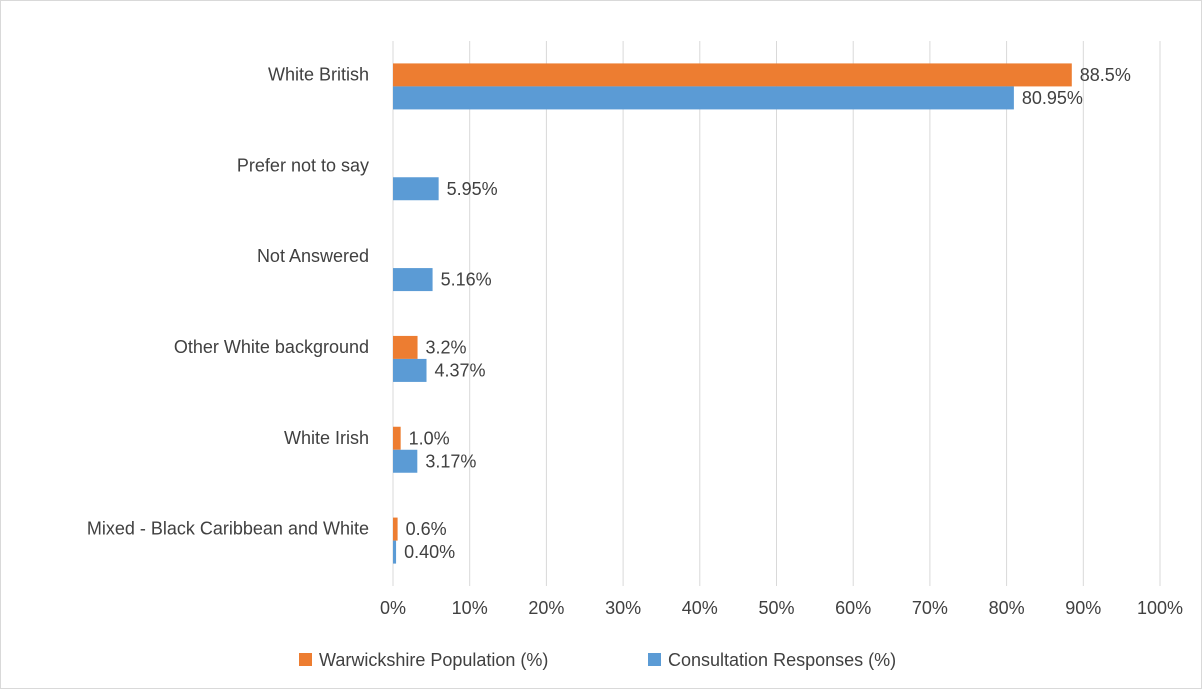 This screenshot has height=693, width=1202. Describe the element at coordinates (433, 660) in the screenshot. I see `legend-label: Warwickshire Population (%)` at that location.